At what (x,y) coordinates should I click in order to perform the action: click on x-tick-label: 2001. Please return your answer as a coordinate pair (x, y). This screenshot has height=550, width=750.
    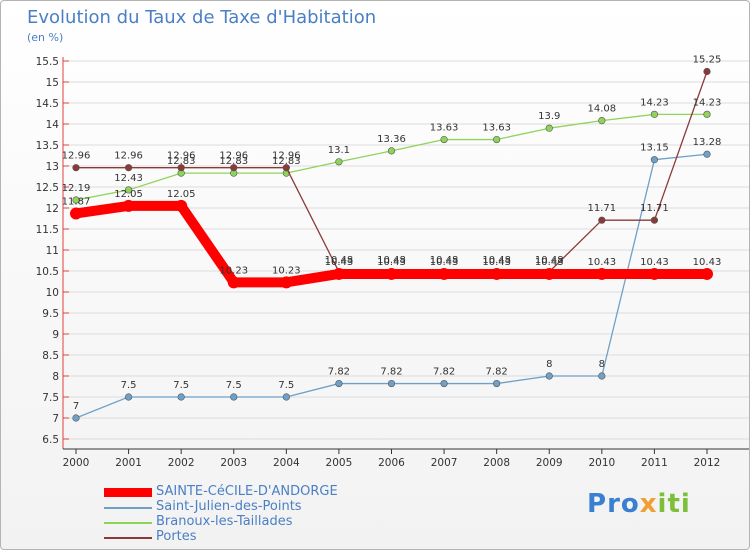
    Looking at the image, I should click on (128, 463).